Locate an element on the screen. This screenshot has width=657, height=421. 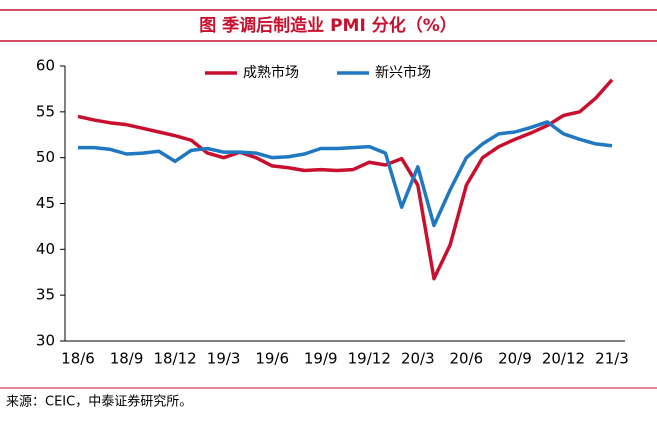
x-tick-label: 18/6 is located at coordinates (78, 359).